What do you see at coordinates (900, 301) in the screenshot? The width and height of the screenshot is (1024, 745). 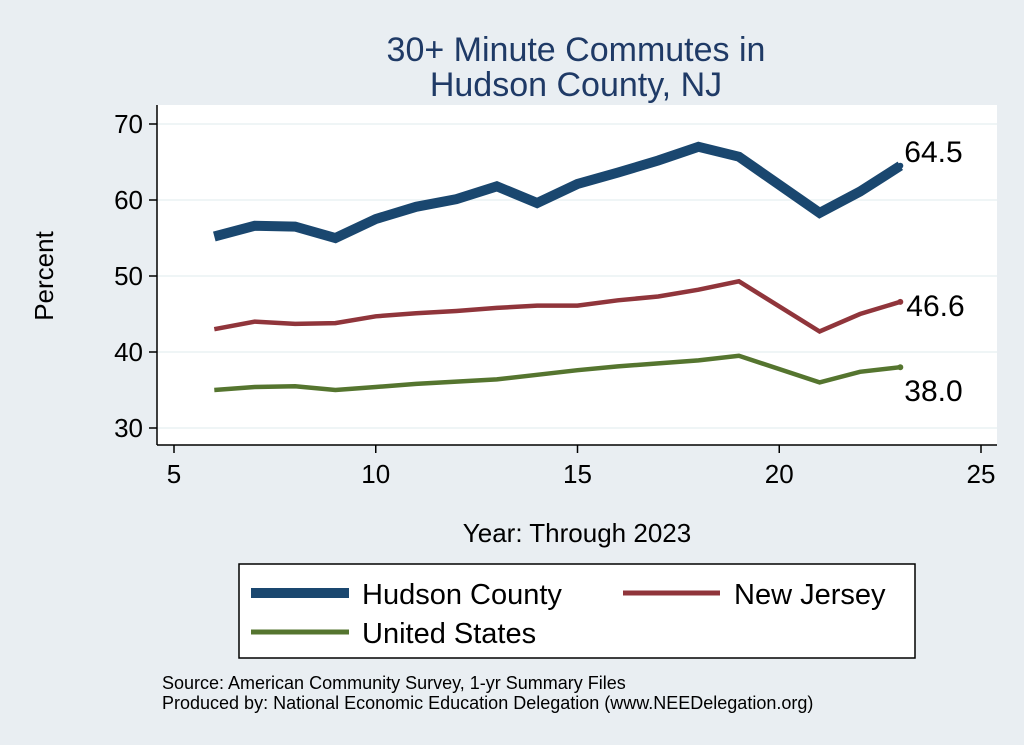 I see `series-endpoint-new-jersey` at bounding box center [900, 301].